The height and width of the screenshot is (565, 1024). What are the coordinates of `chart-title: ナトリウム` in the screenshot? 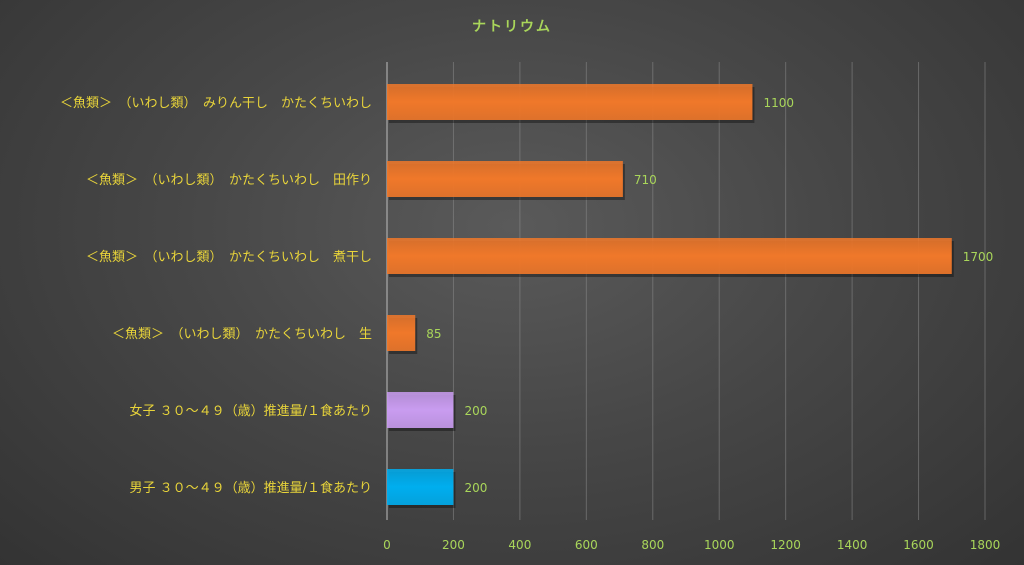 It's located at (512, 27).